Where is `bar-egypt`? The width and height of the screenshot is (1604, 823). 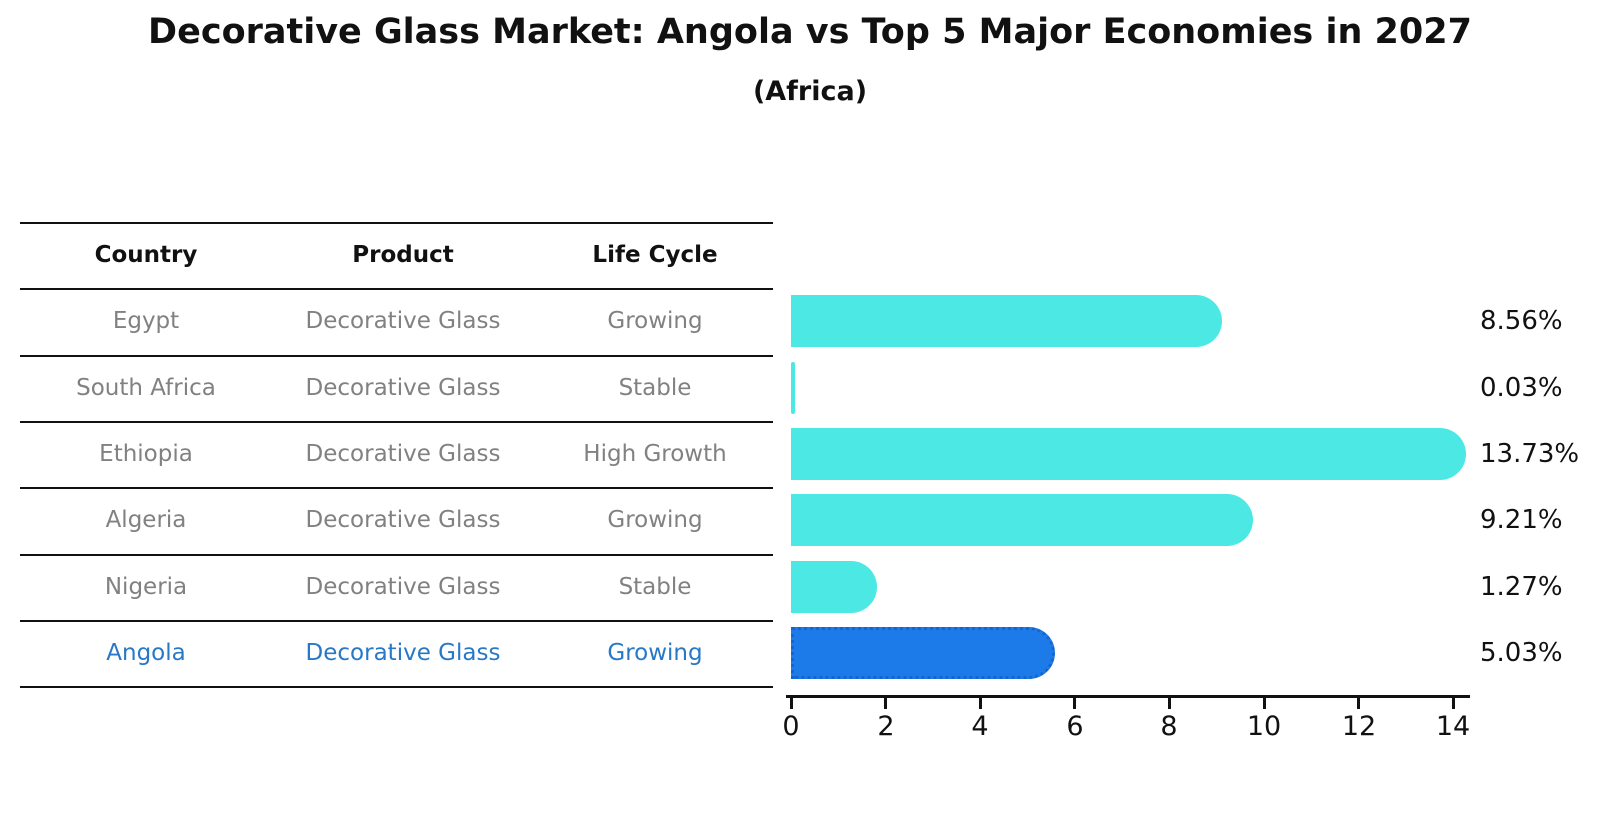 bar-egypt is located at coordinates (1006, 321).